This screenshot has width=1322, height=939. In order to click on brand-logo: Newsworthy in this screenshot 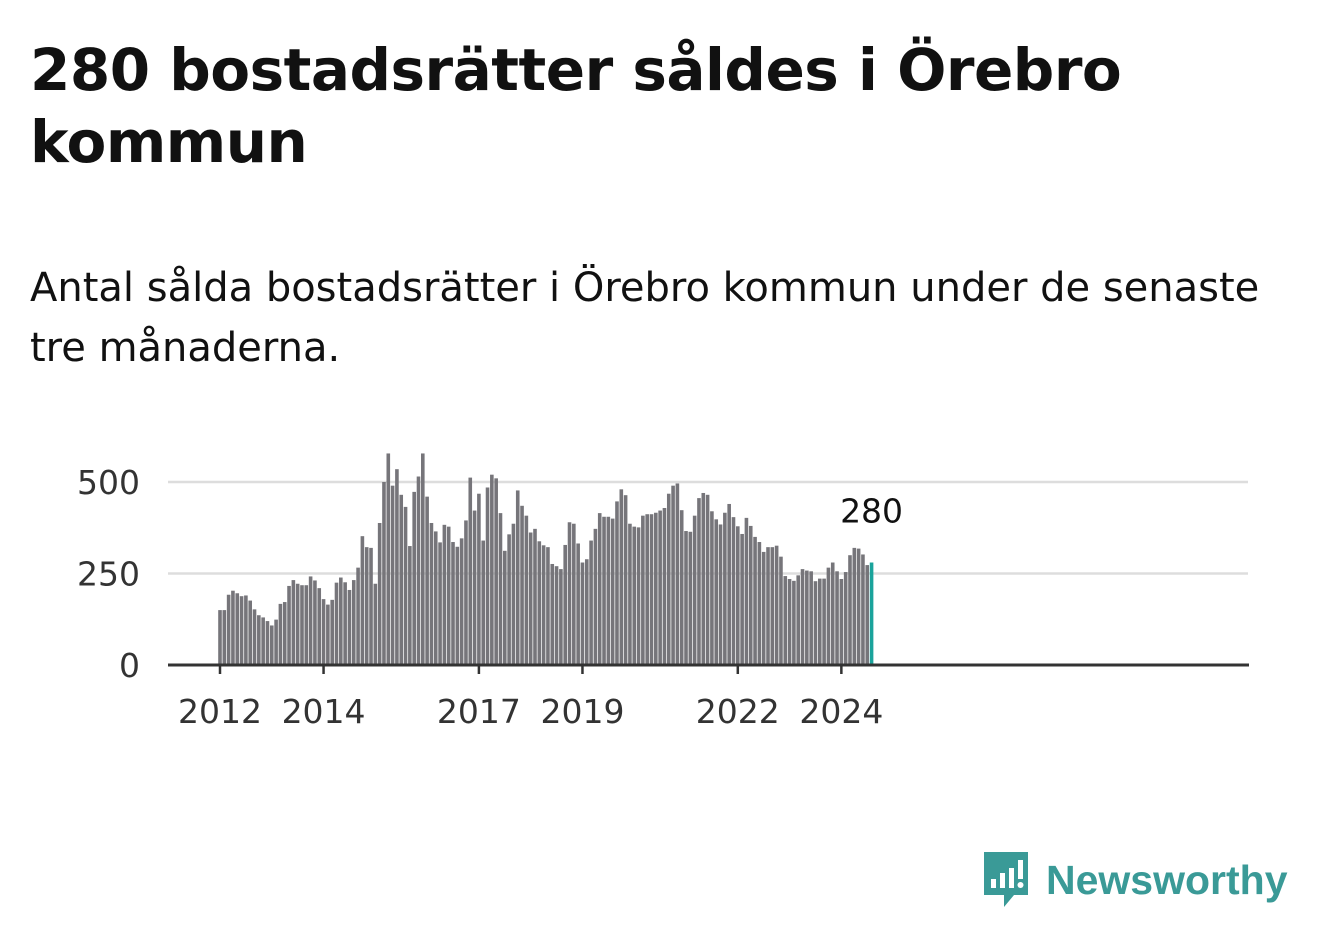, I will do `click(1134, 880)`.